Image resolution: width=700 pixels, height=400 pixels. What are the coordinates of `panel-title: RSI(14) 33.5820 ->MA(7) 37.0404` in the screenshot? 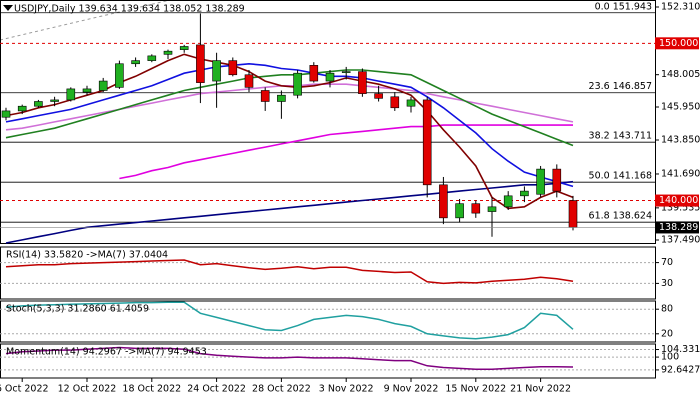 It's located at (87, 255).